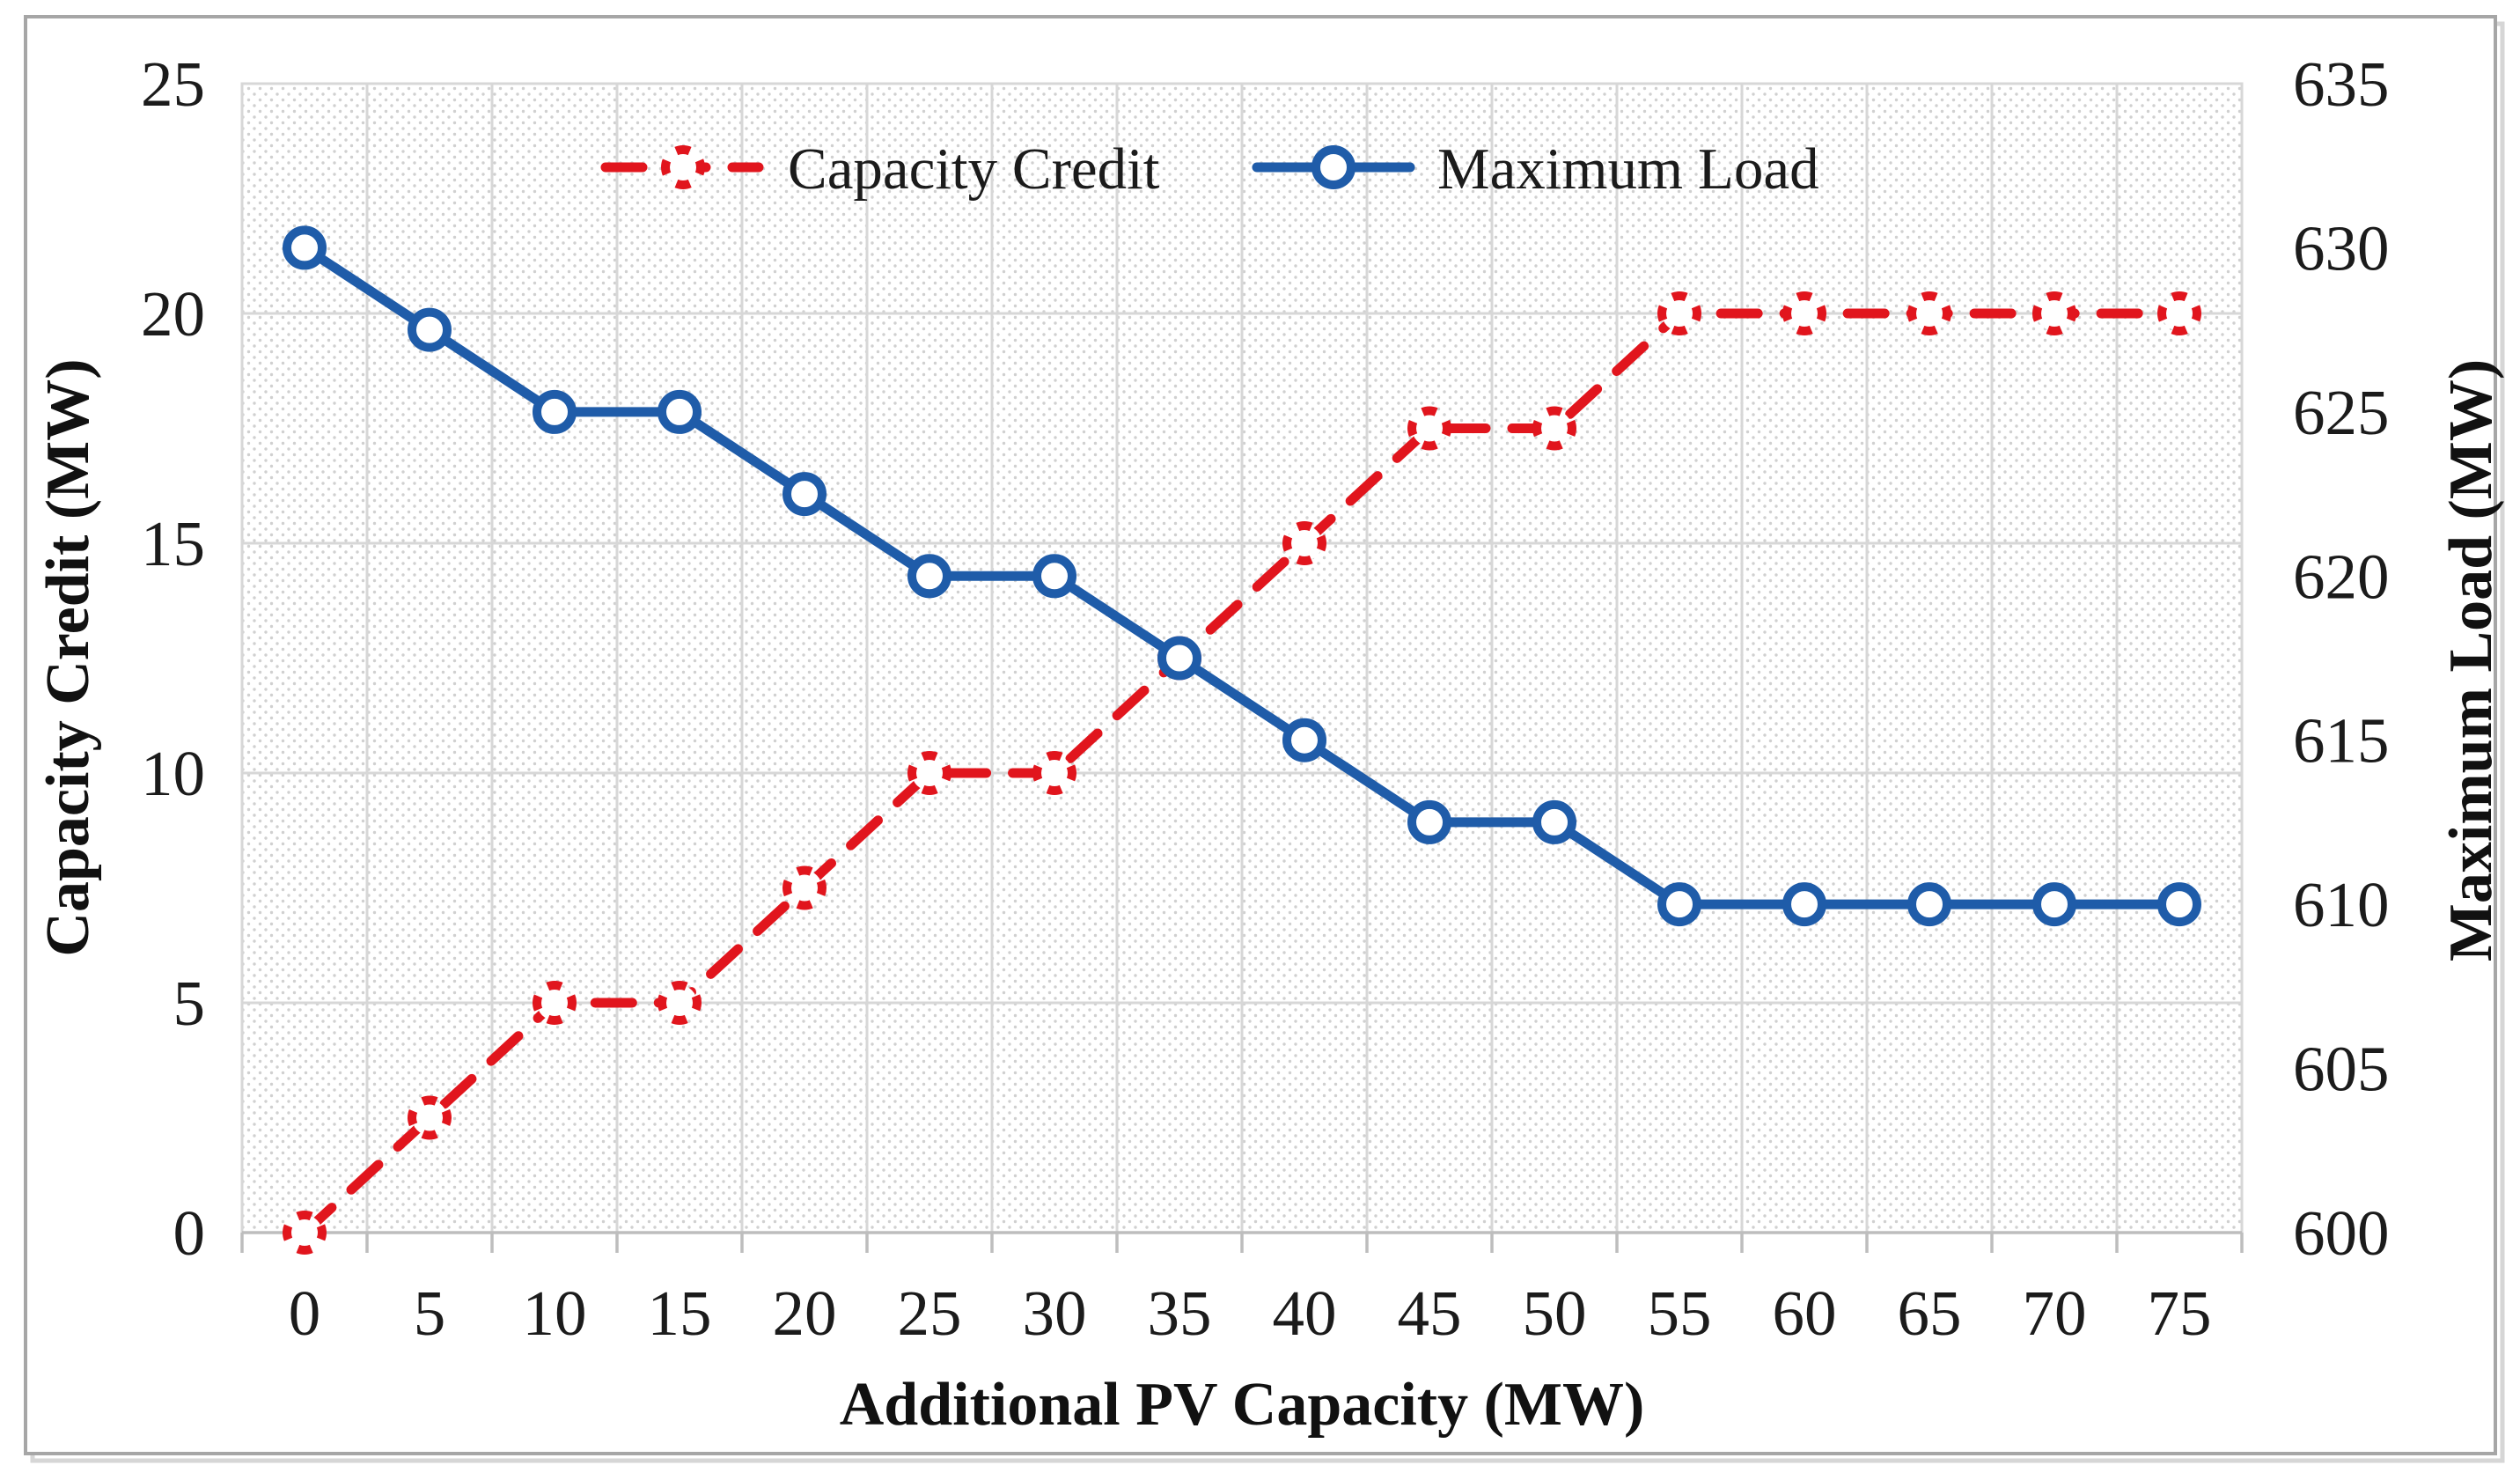 This screenshot has width=2520, height=1480. I want to click on left-axis-tick-label: 10, so click(173, 773).